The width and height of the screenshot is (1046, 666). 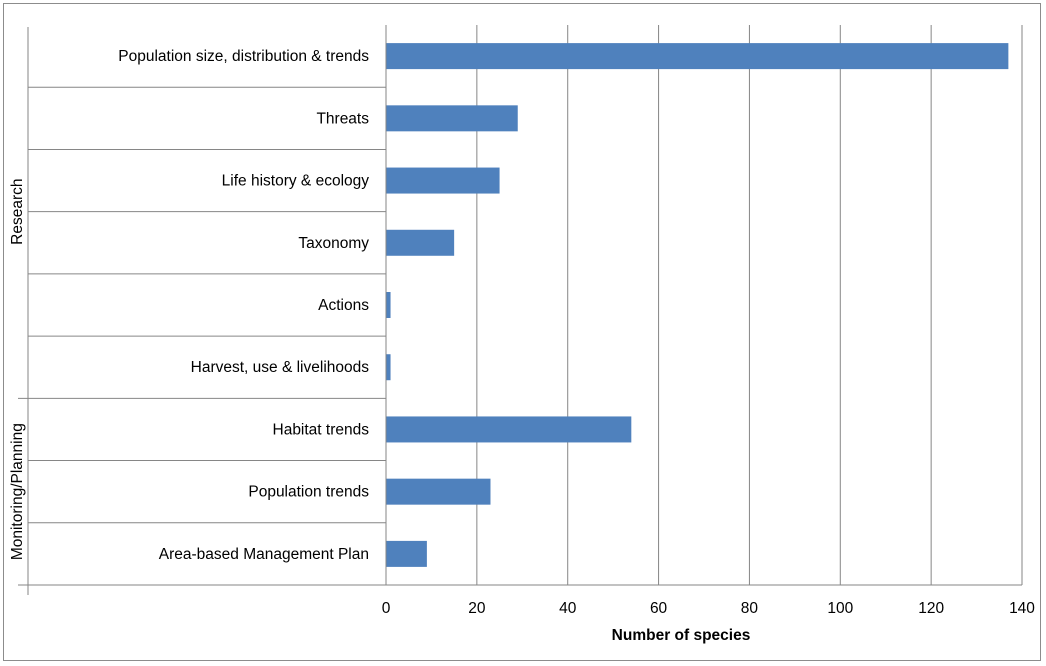 What do you see at coordinates (17, 491) in the screenshot?
I see `group-label-2: Monitoring/Planning` at bounding box center [17, 491].